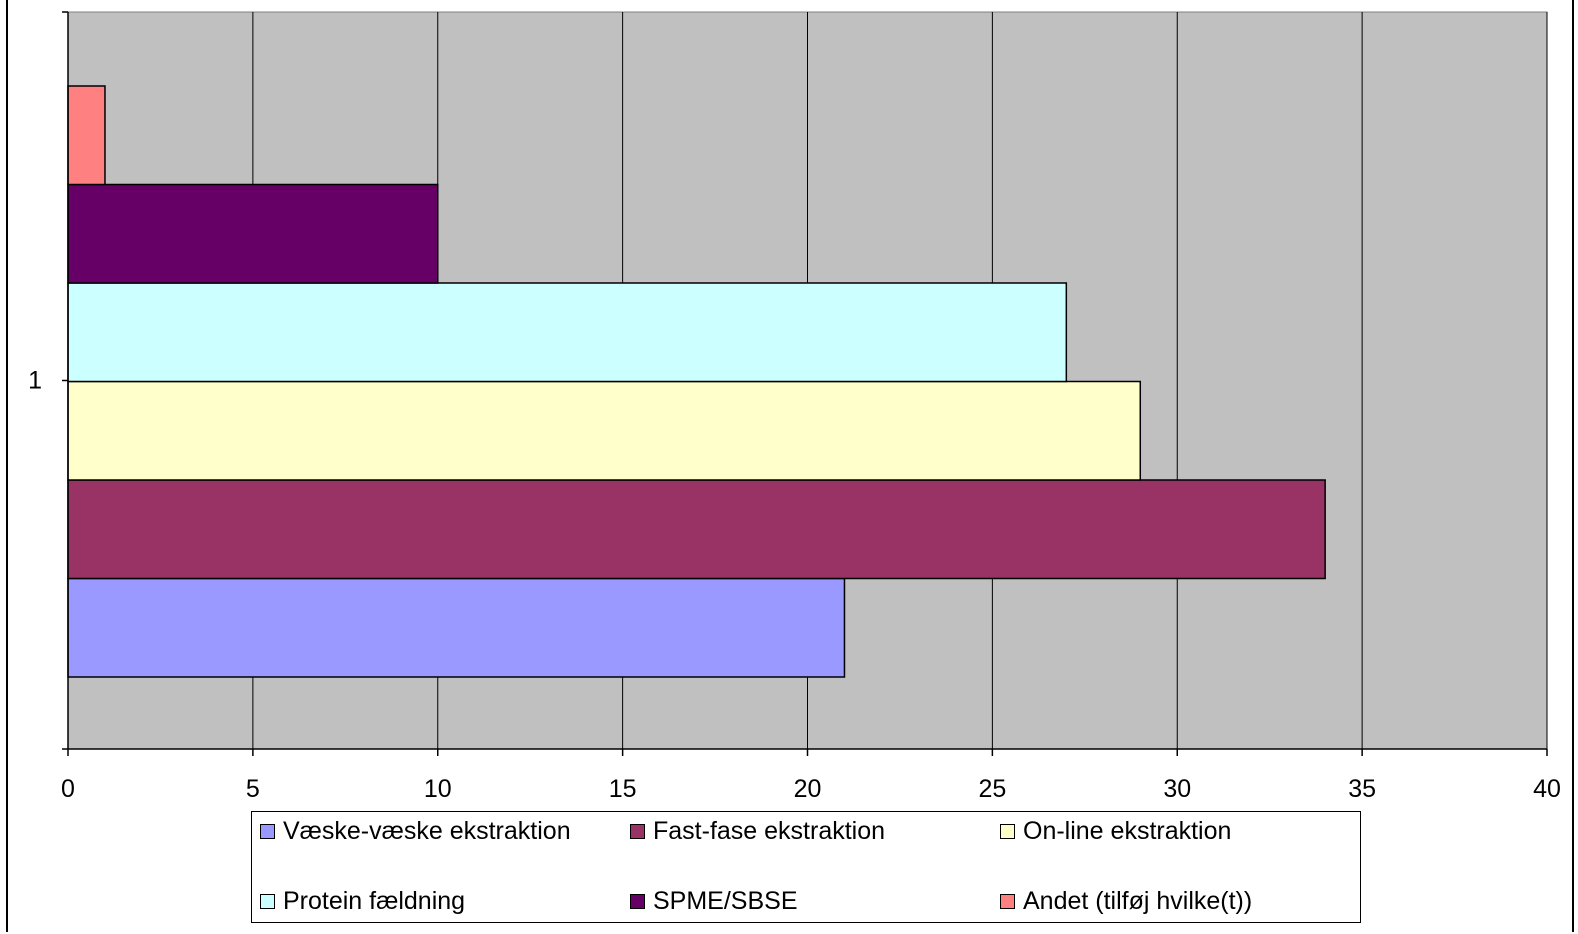 The width and height of the screenshot is (1578, 934). I want to click on y-tick-label: 1, so click(35, 381).